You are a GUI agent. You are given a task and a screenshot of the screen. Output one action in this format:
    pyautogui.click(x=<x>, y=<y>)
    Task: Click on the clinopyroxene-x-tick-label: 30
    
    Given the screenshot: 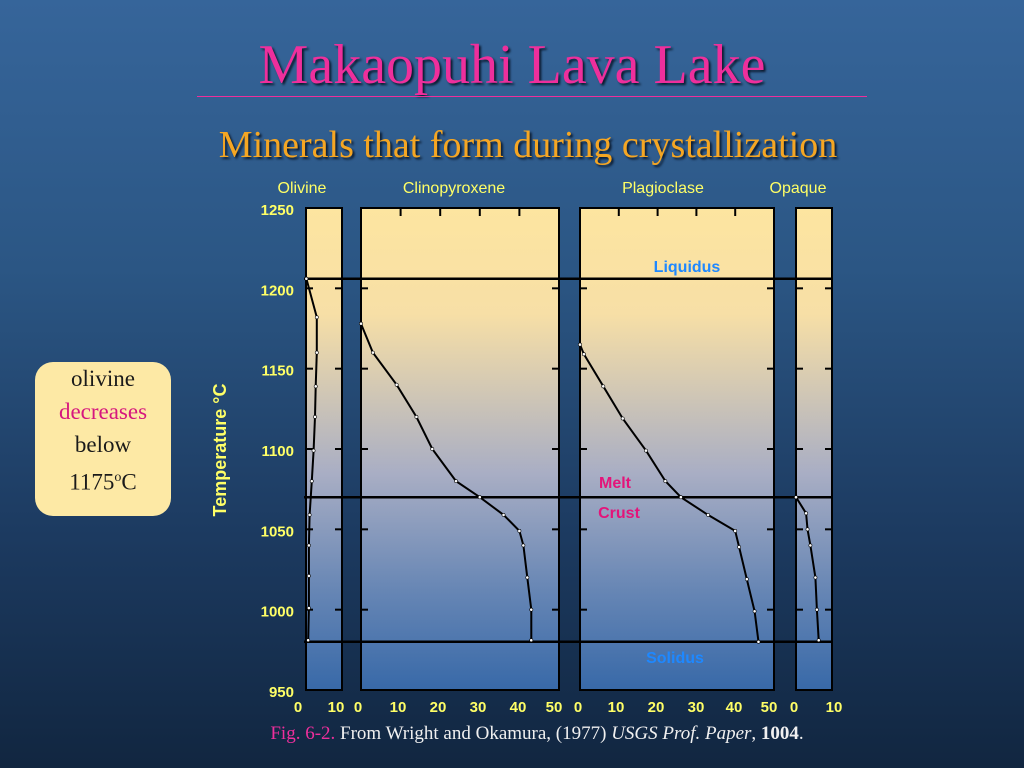 What is the action you would take?
    pyautogui.click(x=478, y=707)
    